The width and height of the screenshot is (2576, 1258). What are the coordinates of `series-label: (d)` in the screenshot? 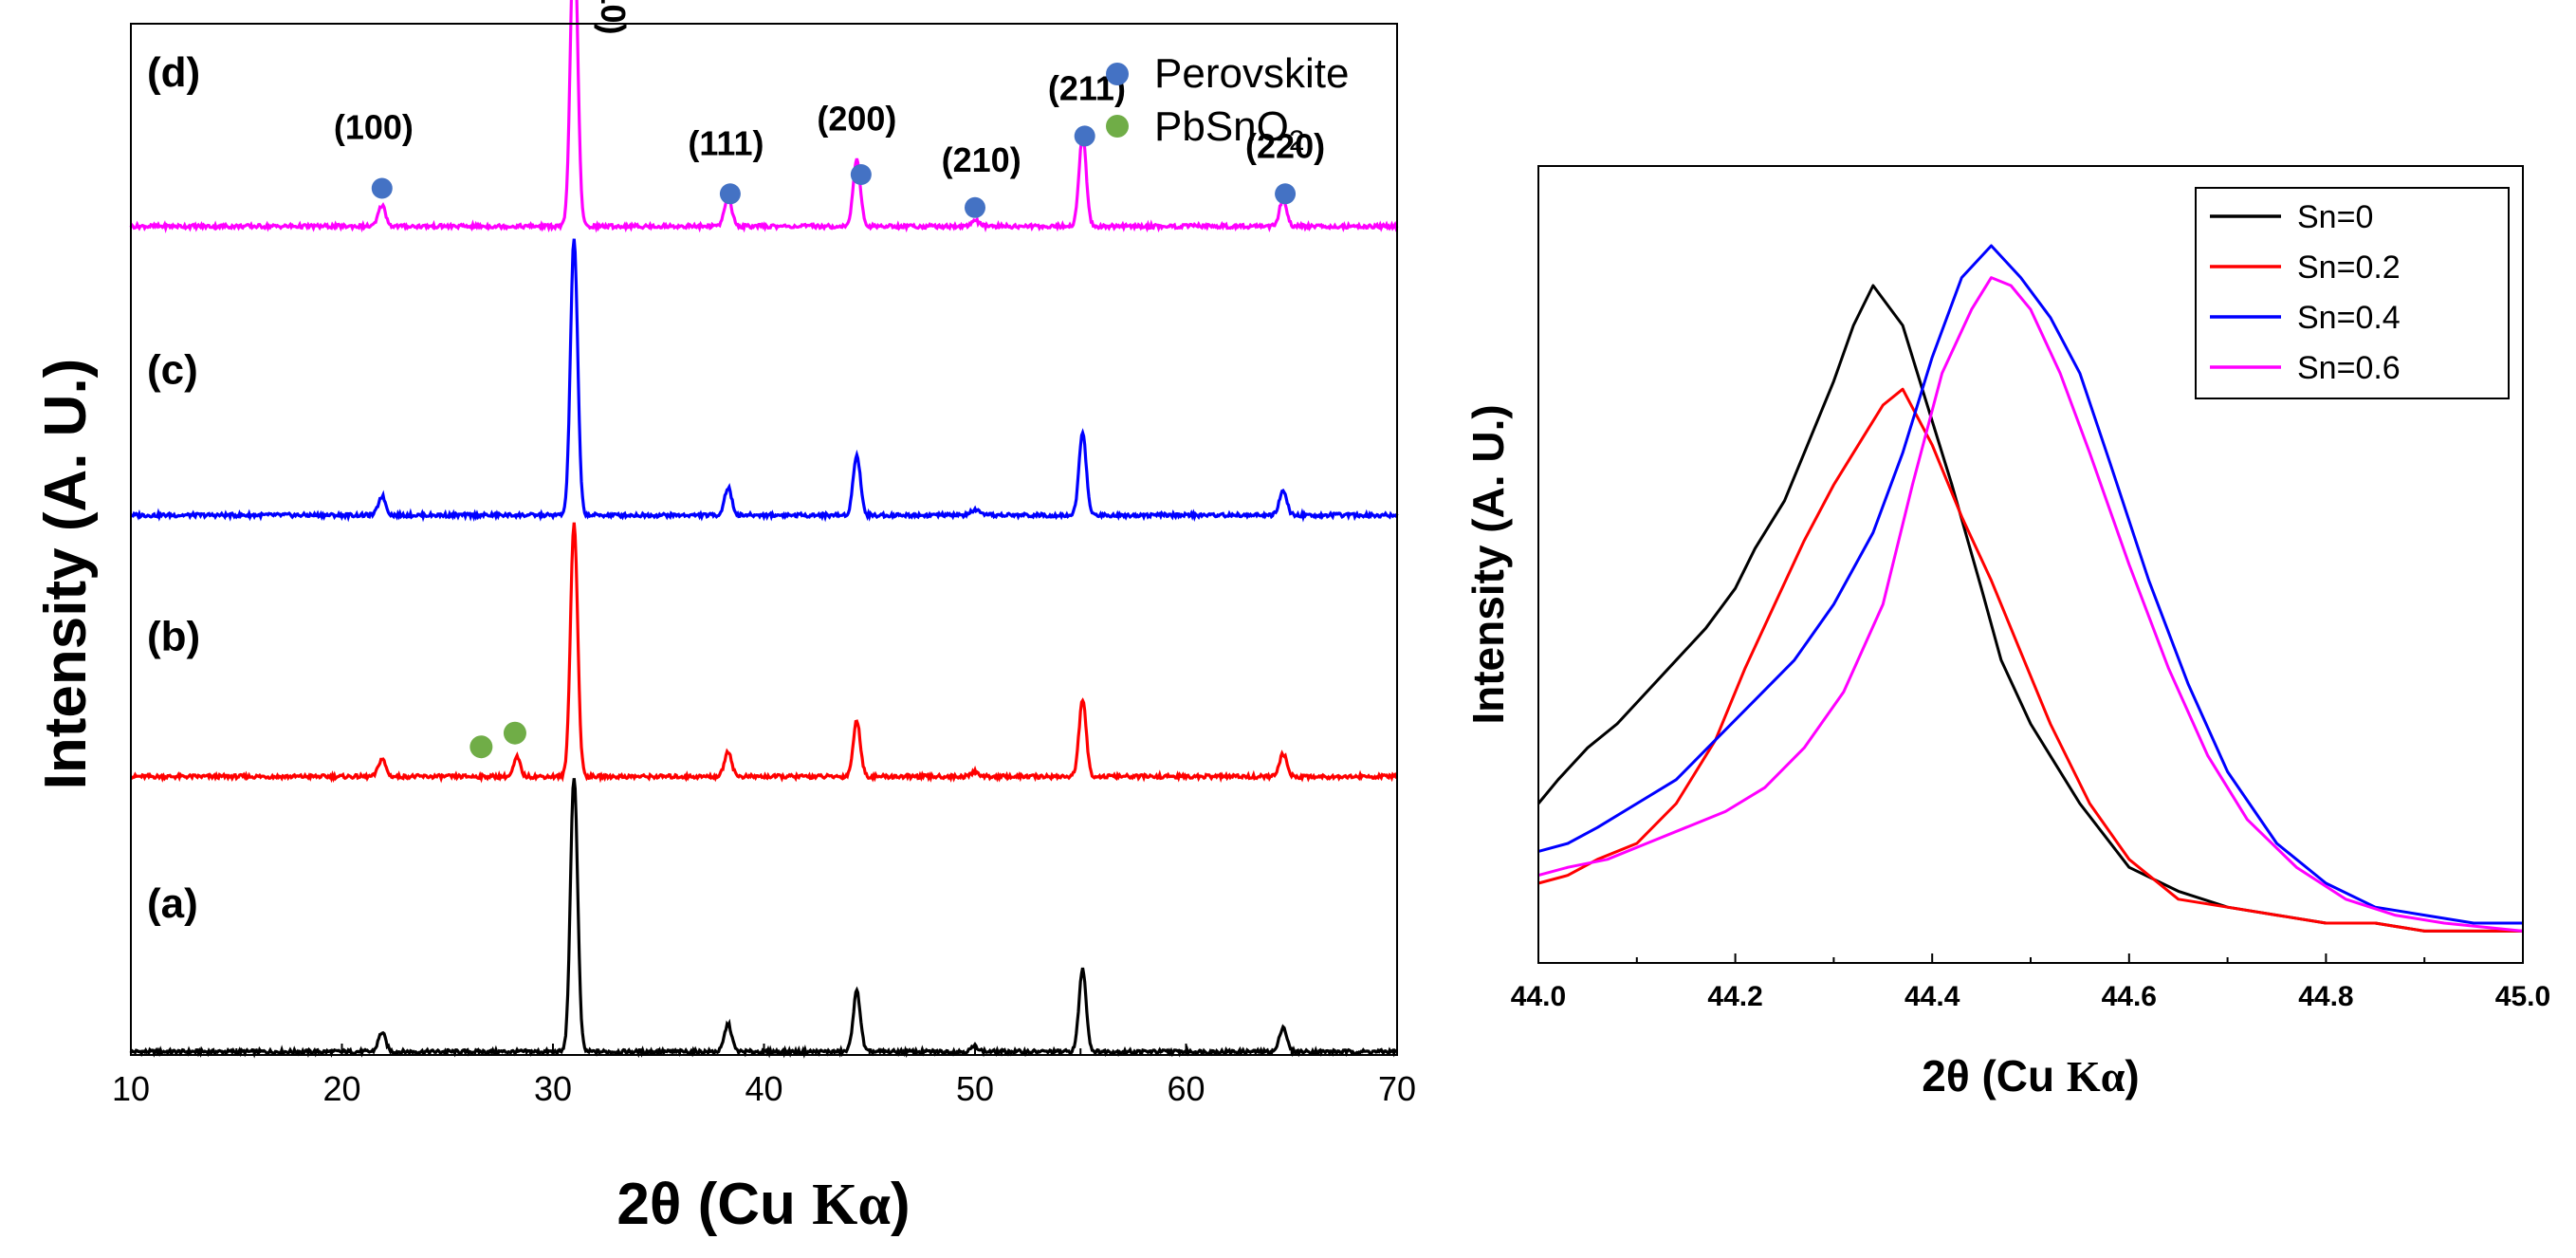 It's located at (173, 72).